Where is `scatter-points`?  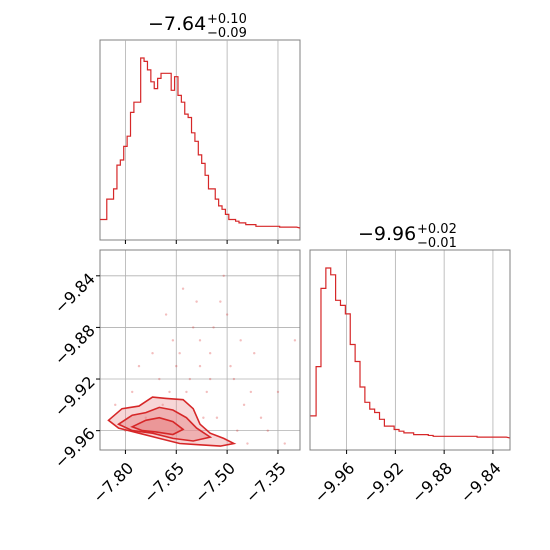 scatter-points is located at coordinates (205, 359).